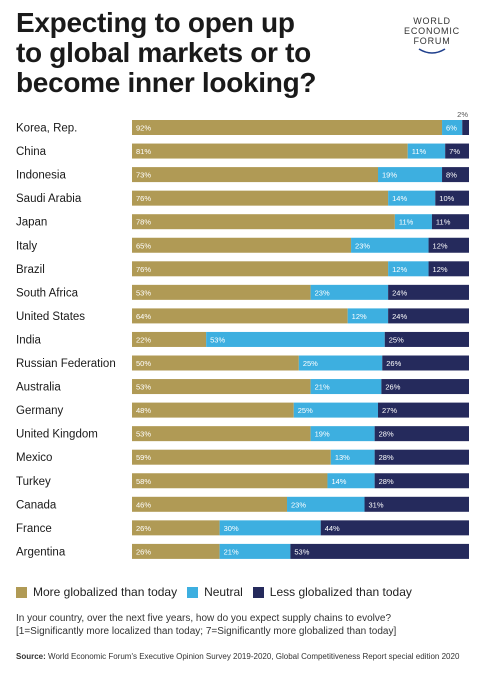 The height and width of the screenshot is (676, 485). What do you see at coordinates (38, 388) in the screenshot?
I see `category-label: Australia` at bounding box center [38, 388].